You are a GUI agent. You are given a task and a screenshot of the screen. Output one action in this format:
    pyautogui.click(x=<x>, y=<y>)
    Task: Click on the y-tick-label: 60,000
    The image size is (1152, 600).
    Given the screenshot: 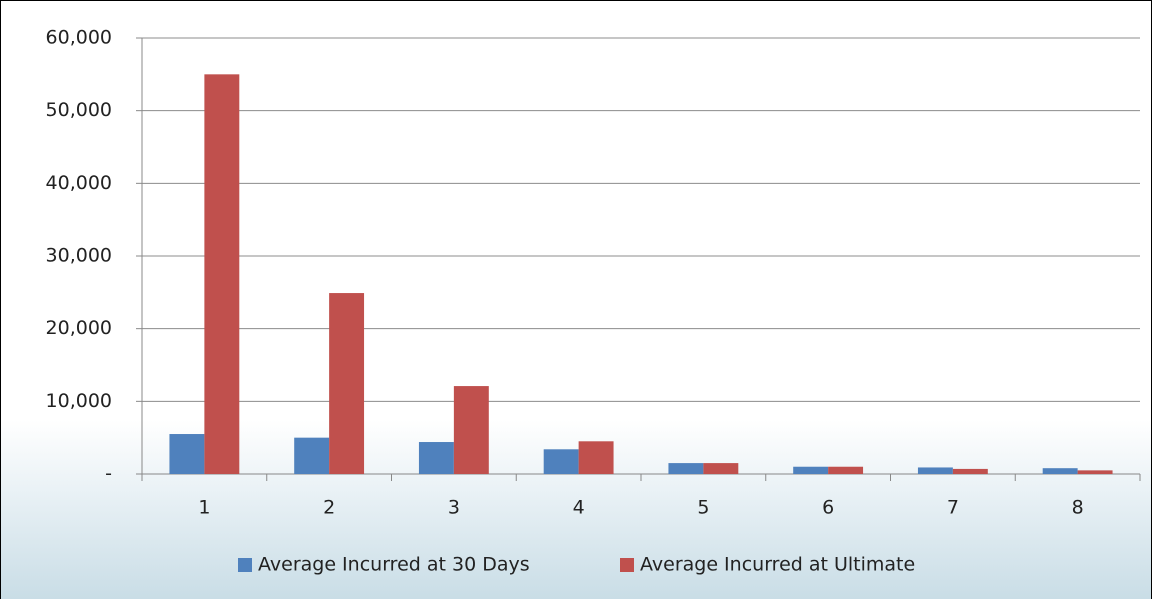 What is the action you would take?
    pyautogui.click(x=79, y=38)
    